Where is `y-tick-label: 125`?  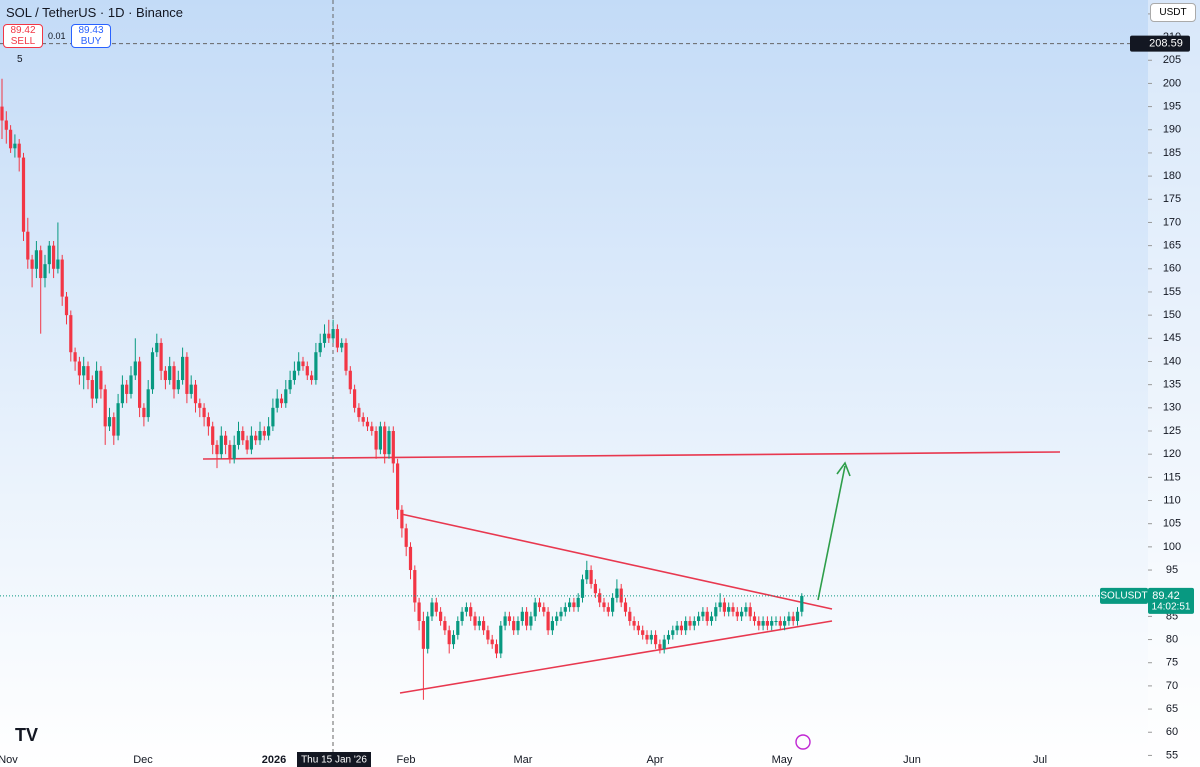 y-tick-label: 125 is located at coordinates (1172, 431).